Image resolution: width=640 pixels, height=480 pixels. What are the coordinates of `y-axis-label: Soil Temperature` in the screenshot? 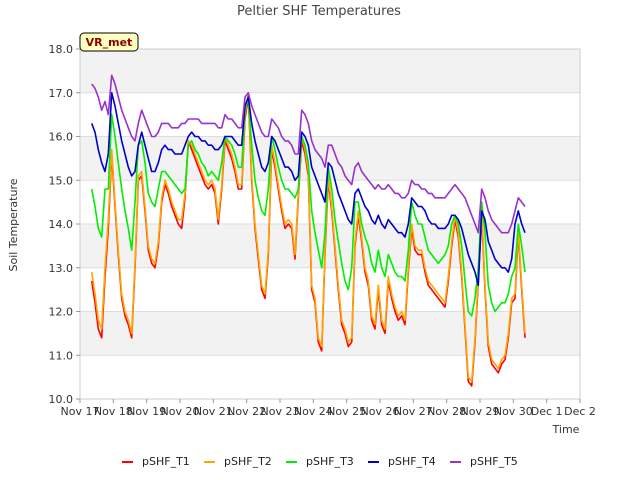 It's located at (13, 224).